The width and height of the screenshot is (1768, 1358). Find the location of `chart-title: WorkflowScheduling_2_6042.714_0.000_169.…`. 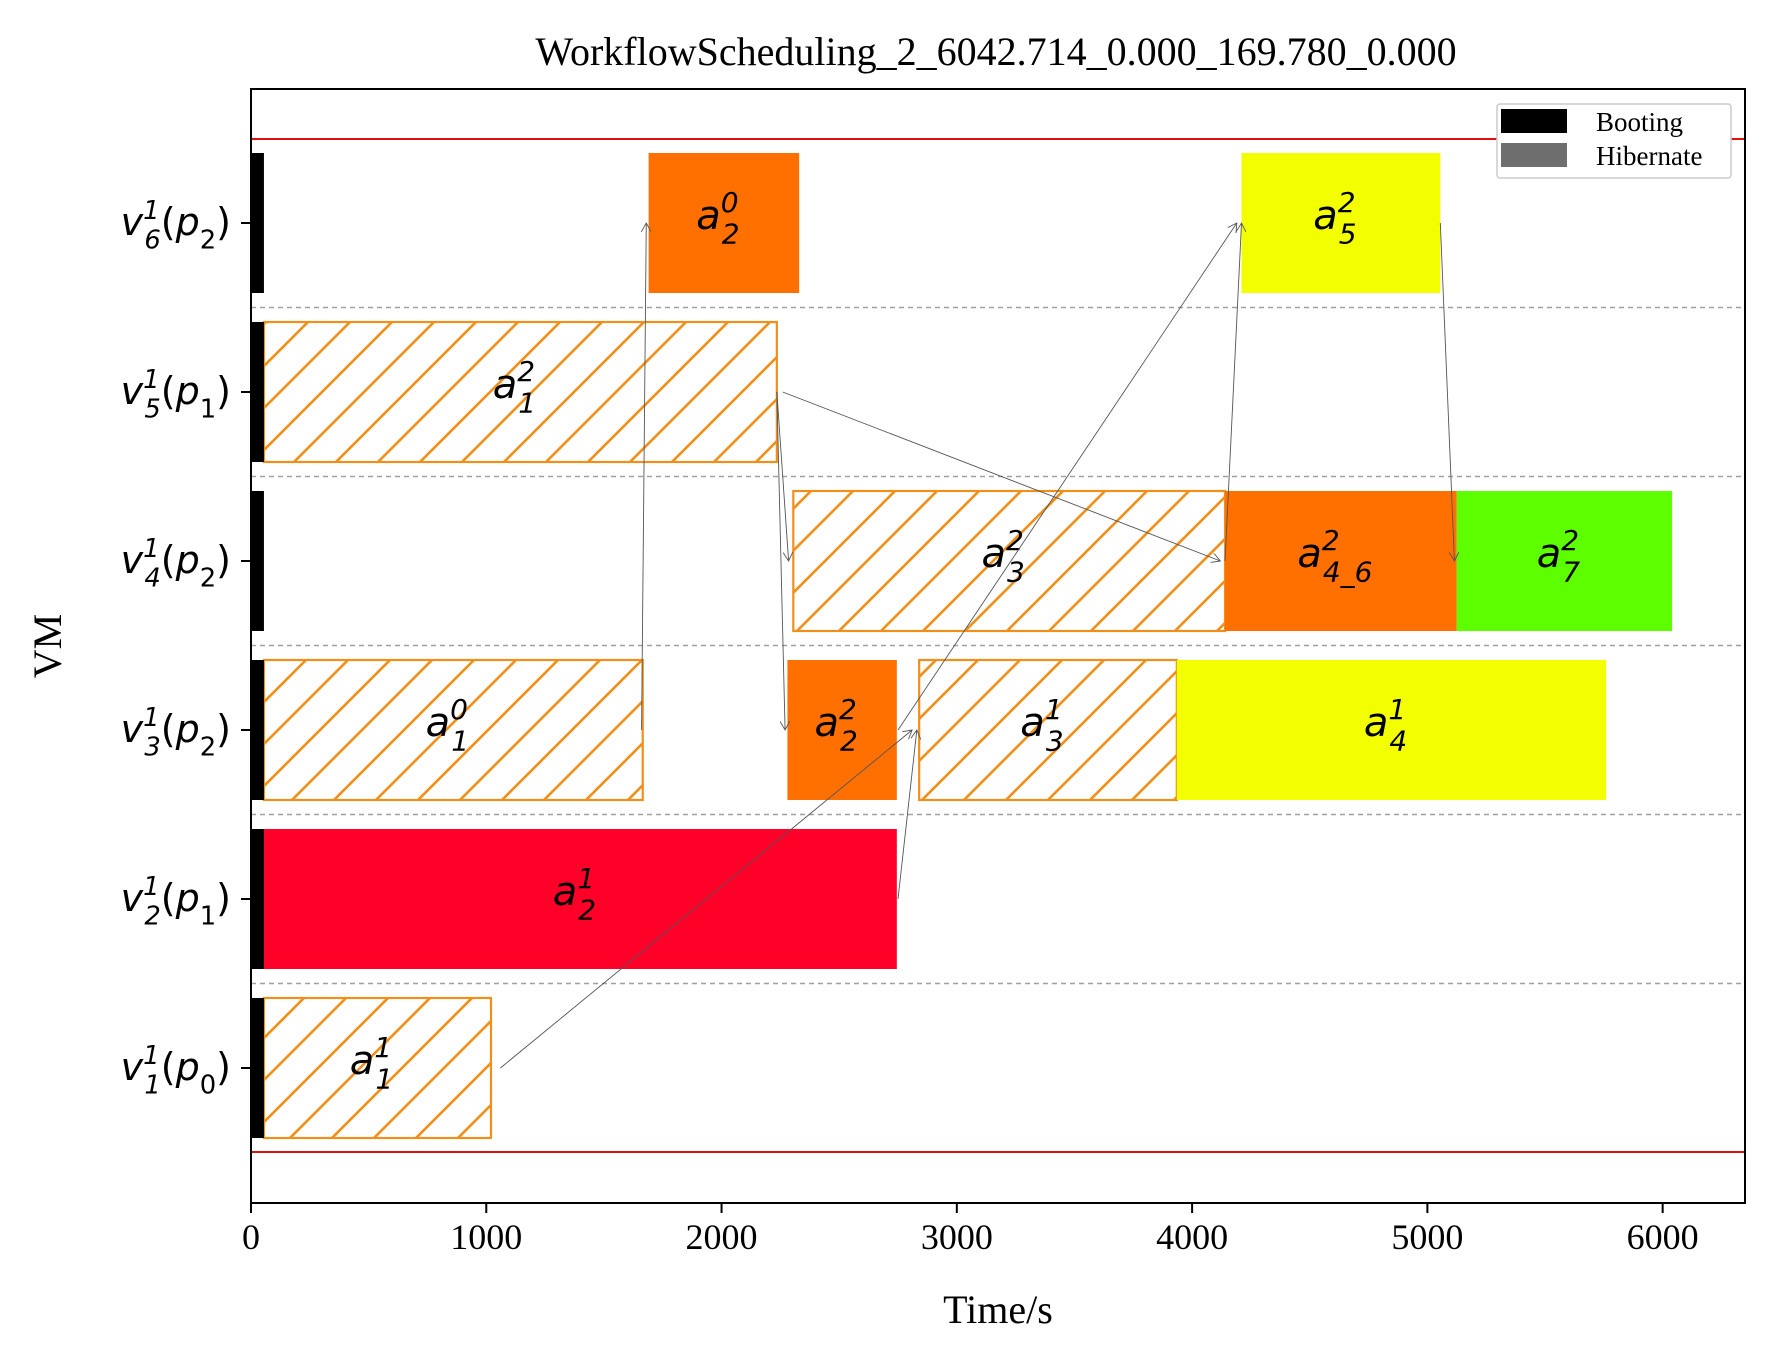

chart-title: WorkflowScheduling_2_6042.714_0.000_169.… is located at coordinates (995, 51).